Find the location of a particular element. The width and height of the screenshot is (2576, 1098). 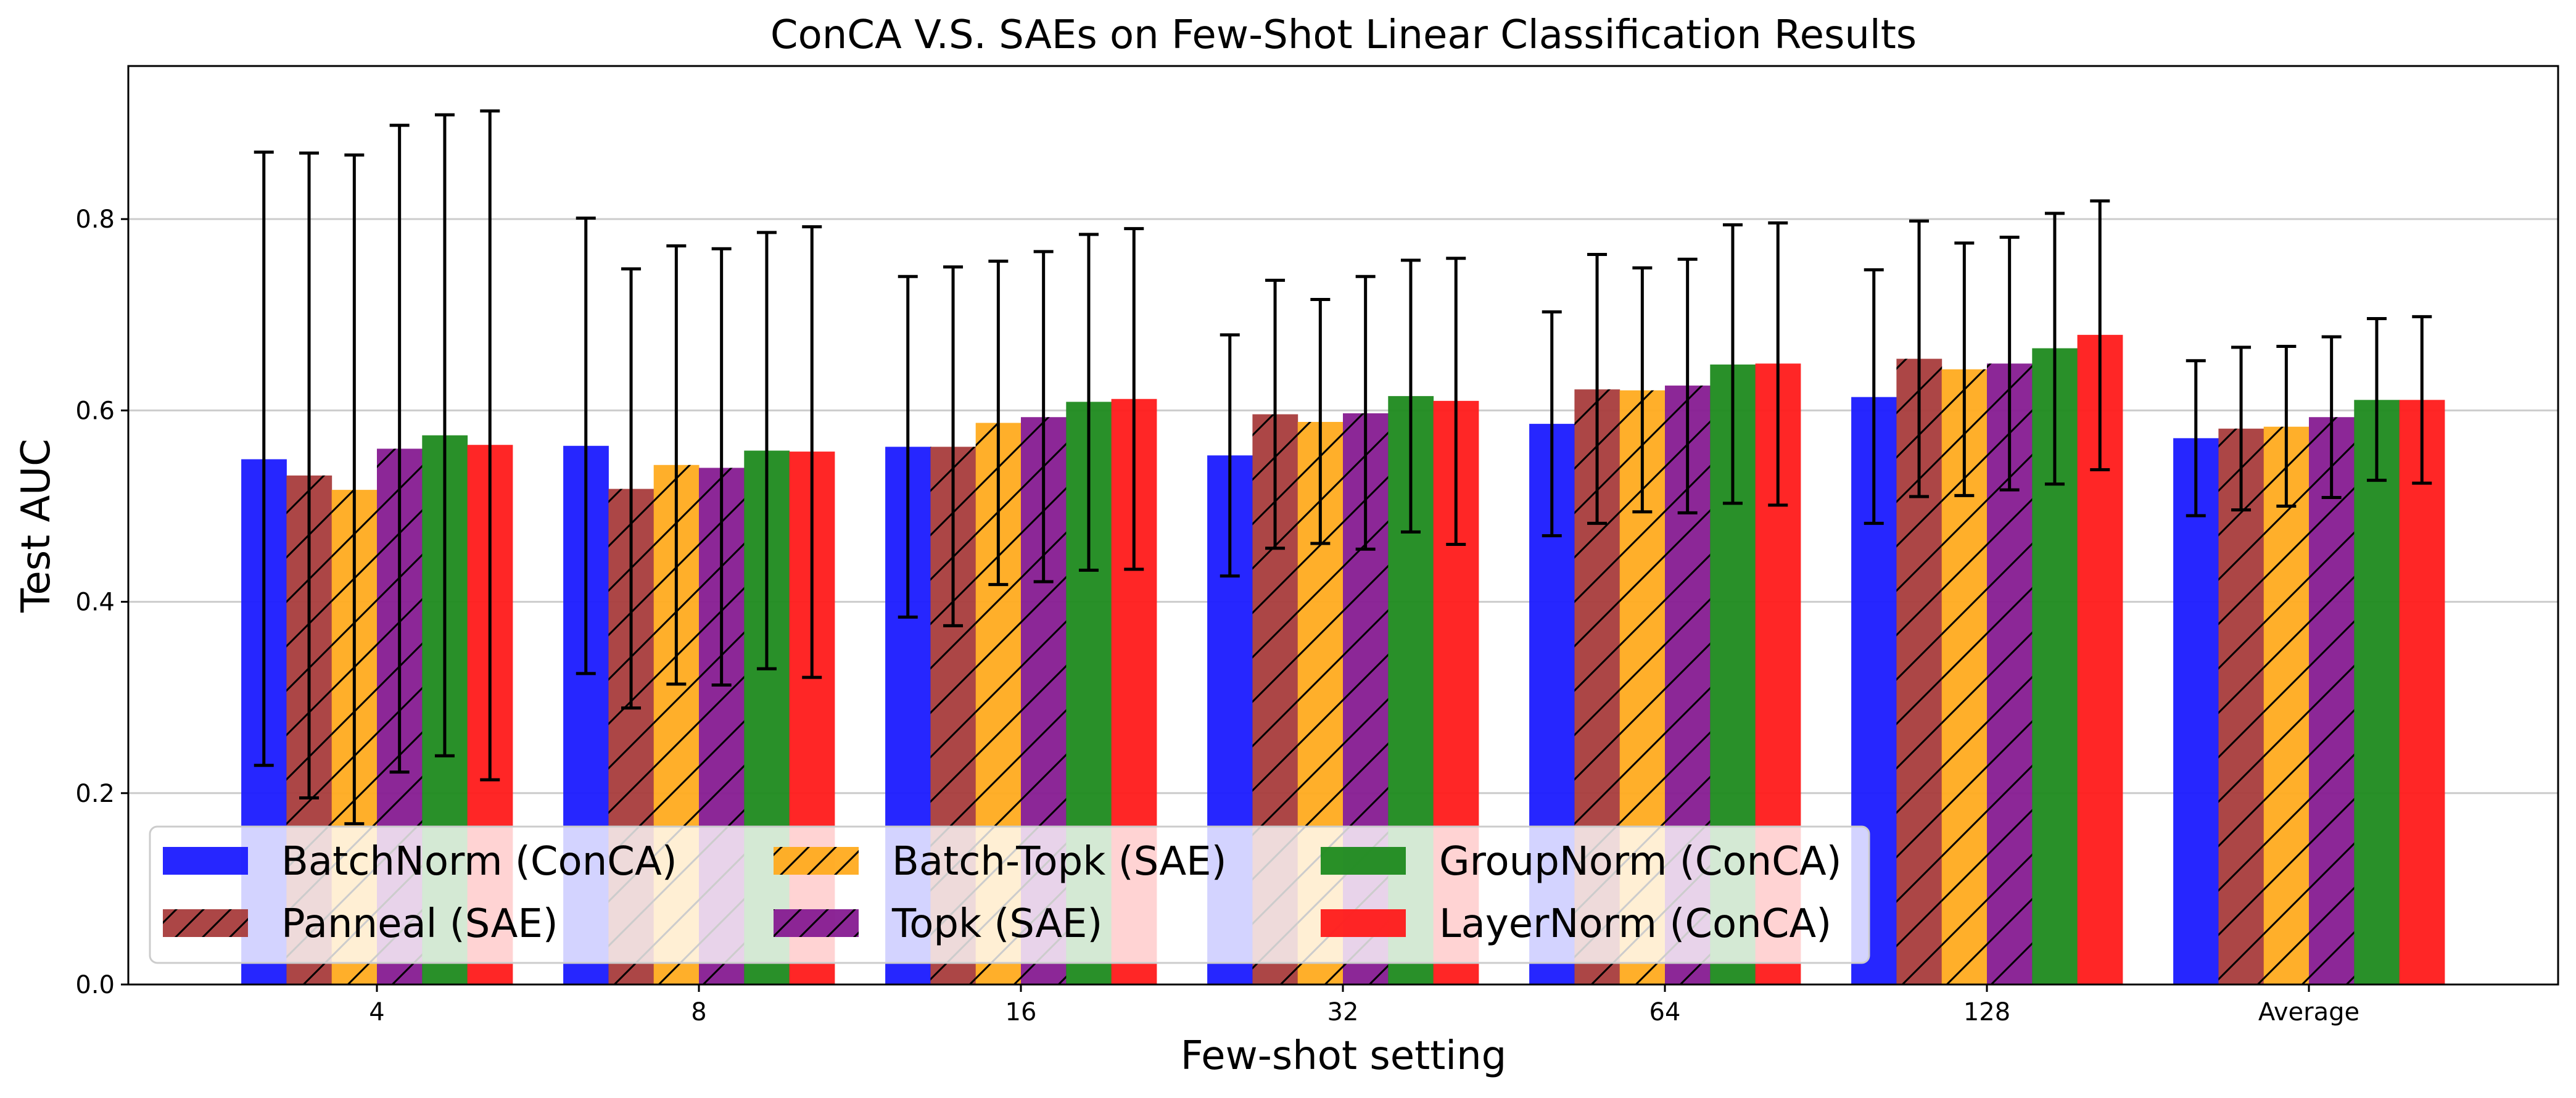

x-tick-label: 4 is located at coordinates (377, 1012).